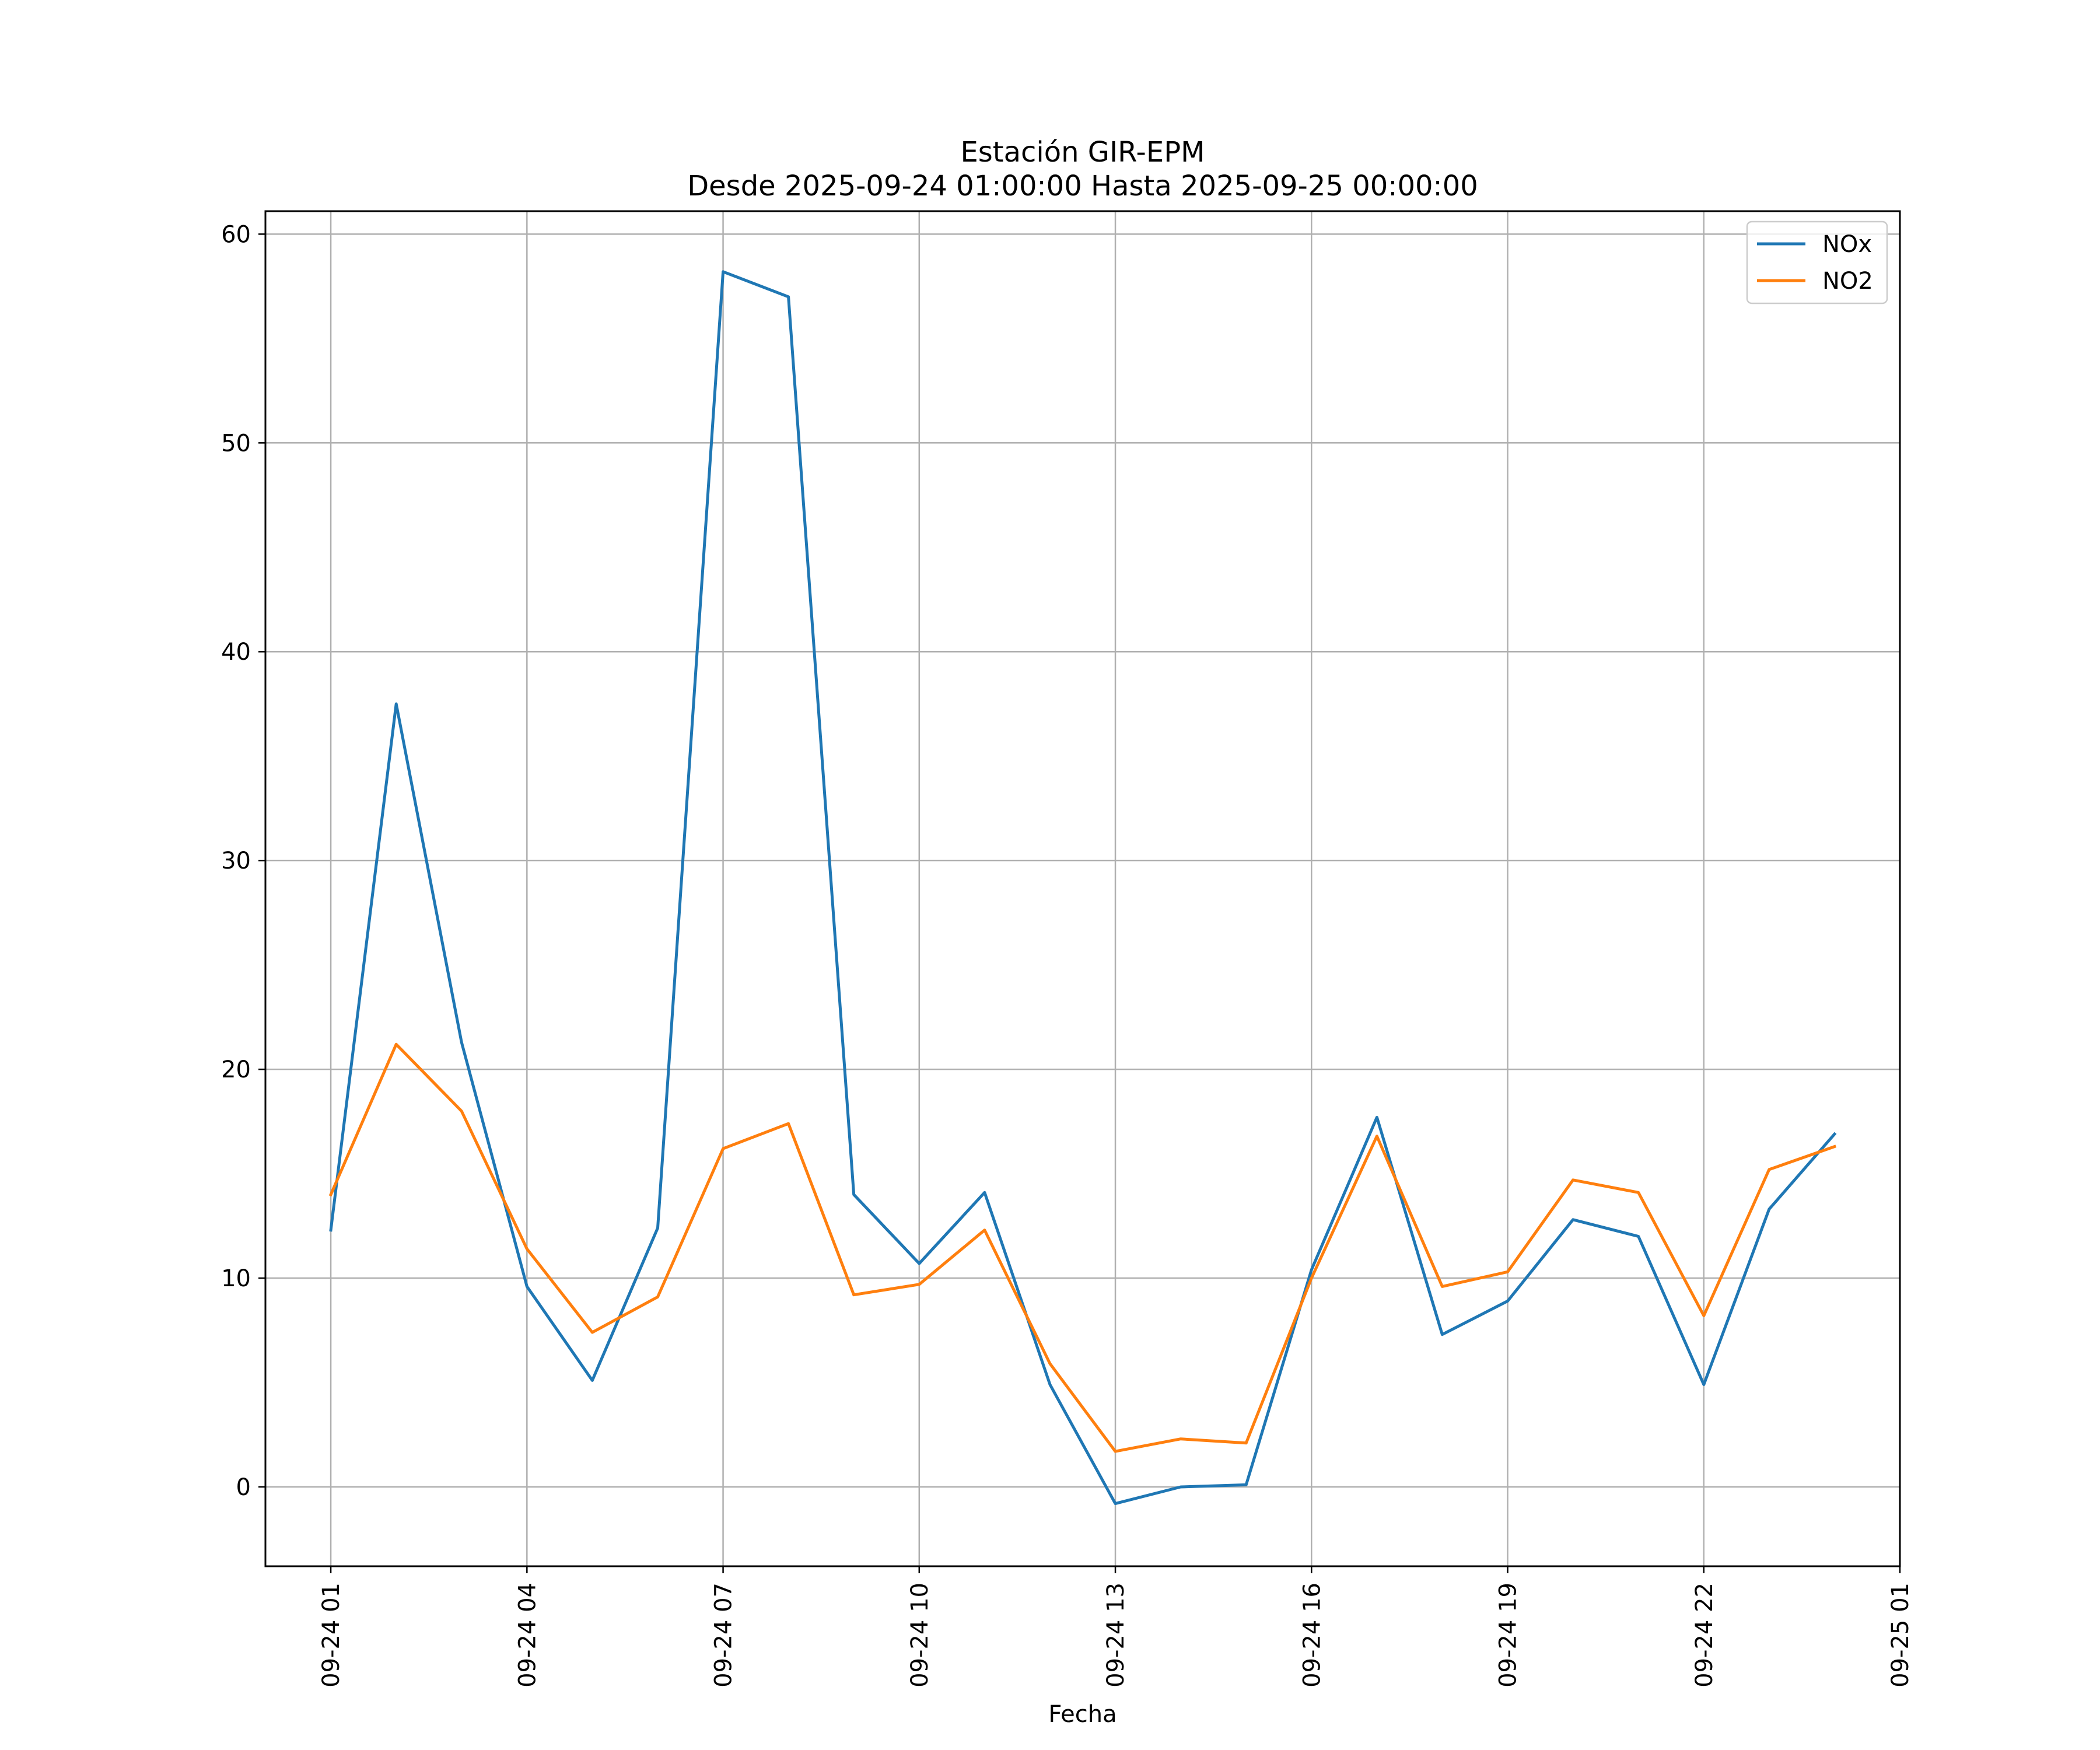 This screenshot has height=1750, width=2100. I want to click on y-tick-label: 60, so click(236, 235).